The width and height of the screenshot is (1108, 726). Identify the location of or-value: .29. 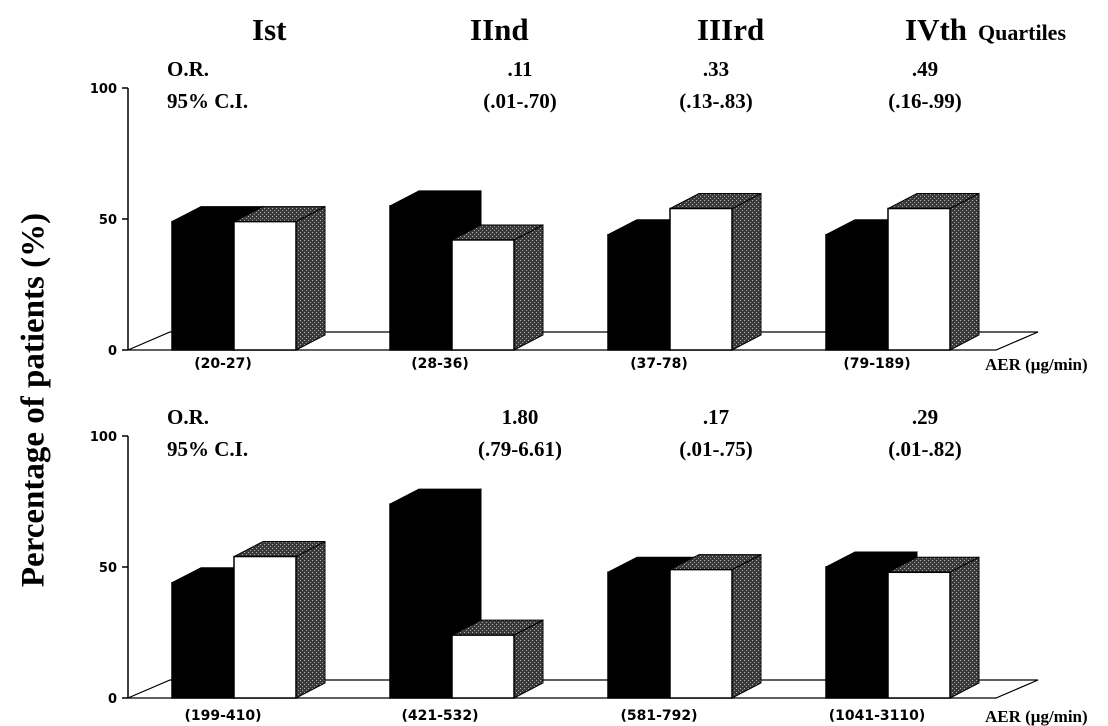
(925, 417).